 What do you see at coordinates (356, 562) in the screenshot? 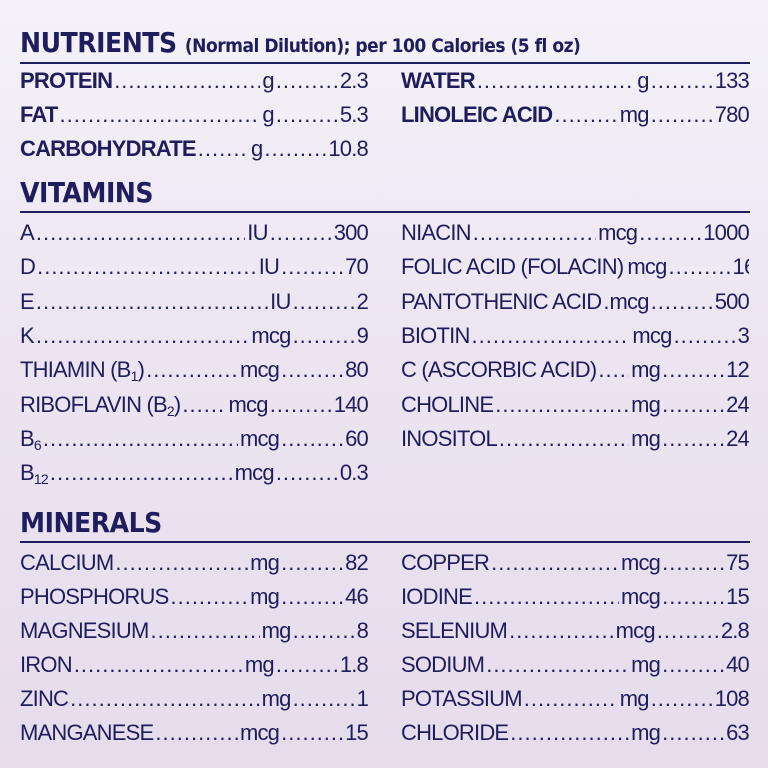
I see `nutrient-value: 82` at bounding box center [356, 562].